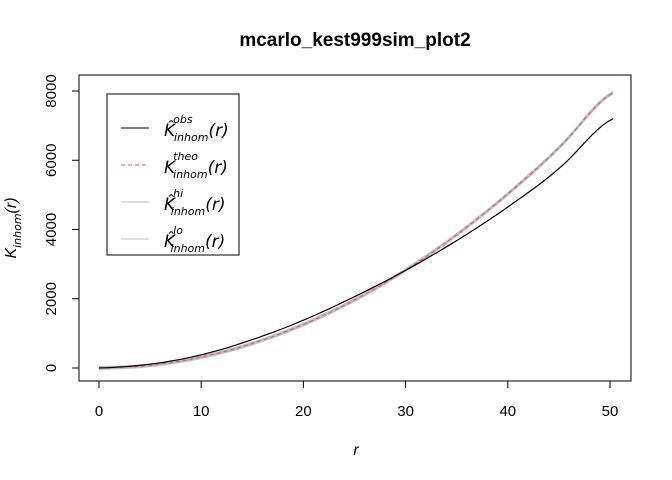 The image size is (672, 480). I want to click on y-axis: 0 2000 4000 6000 8000, so click(61, 223).